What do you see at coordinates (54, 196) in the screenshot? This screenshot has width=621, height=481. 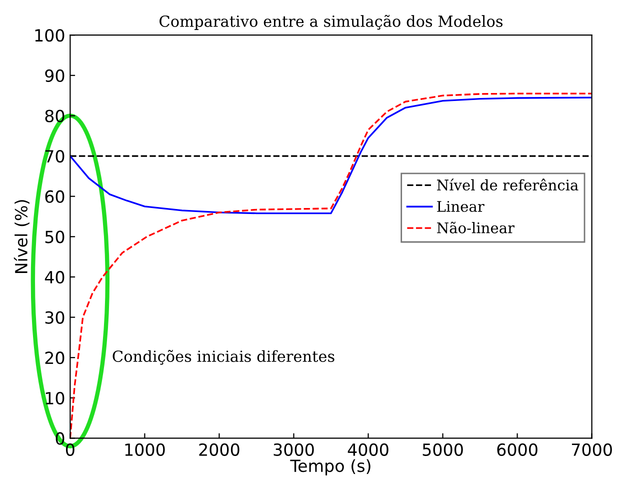 I see `y-tick-label: 60` at bounding box center [54, 196].